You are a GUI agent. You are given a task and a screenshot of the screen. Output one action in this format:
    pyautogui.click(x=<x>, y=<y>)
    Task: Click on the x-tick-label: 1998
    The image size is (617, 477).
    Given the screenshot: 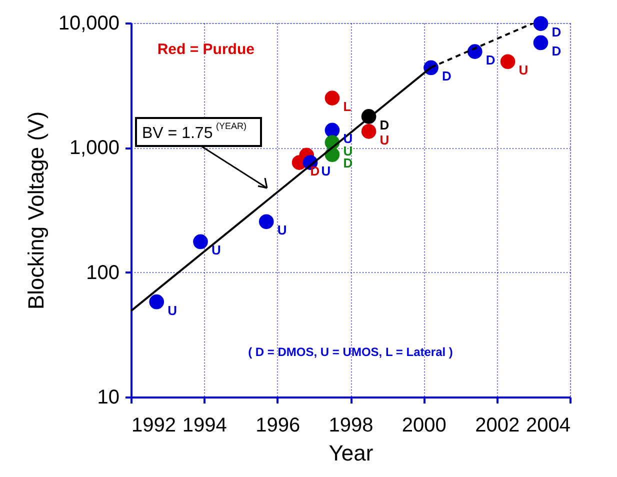 What is the action you would take?
    pyautogui.click(x=351, y=425)
    